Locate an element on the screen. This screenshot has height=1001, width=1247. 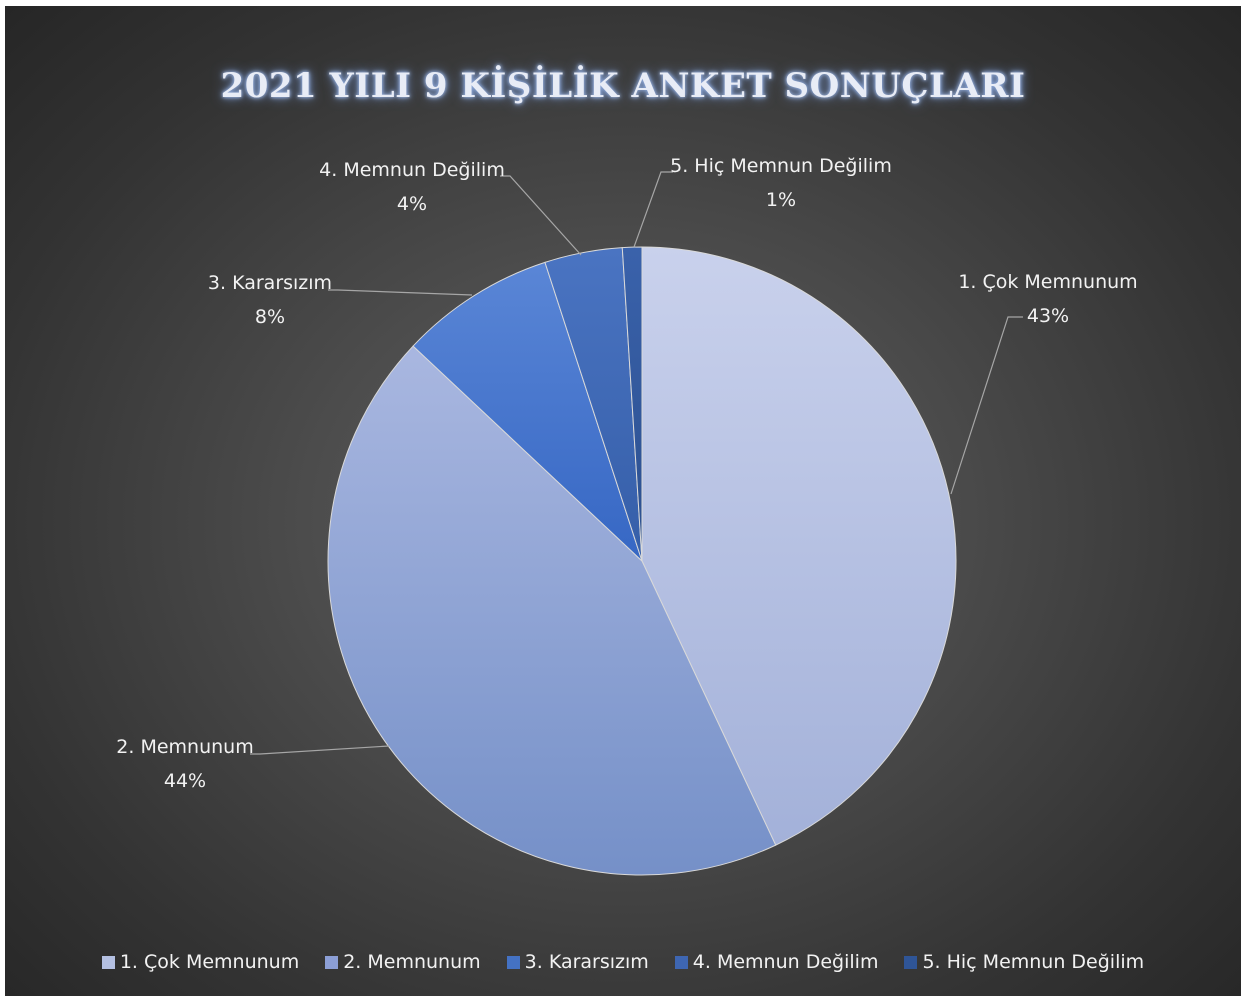
data-label-value-2: 44% is located at coordinates (185, 781).